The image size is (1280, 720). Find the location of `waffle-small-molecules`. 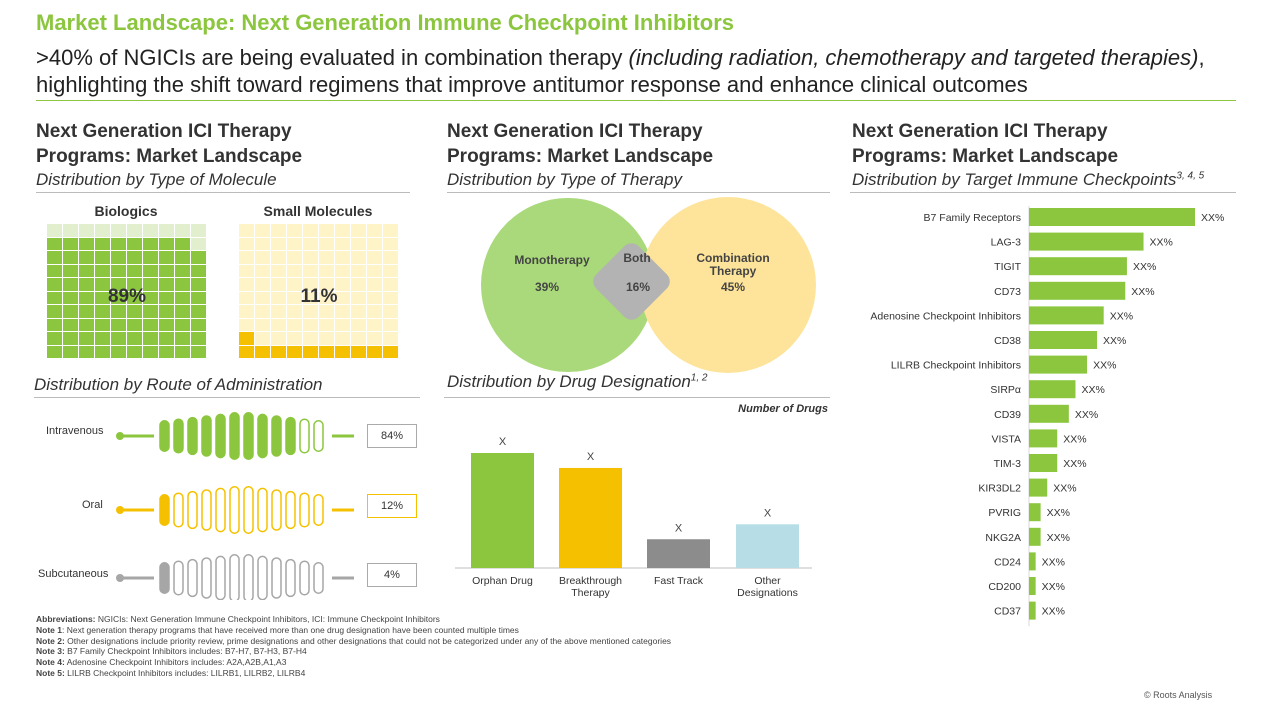

waffle-small-molecules is located at coordinates (319, 291).